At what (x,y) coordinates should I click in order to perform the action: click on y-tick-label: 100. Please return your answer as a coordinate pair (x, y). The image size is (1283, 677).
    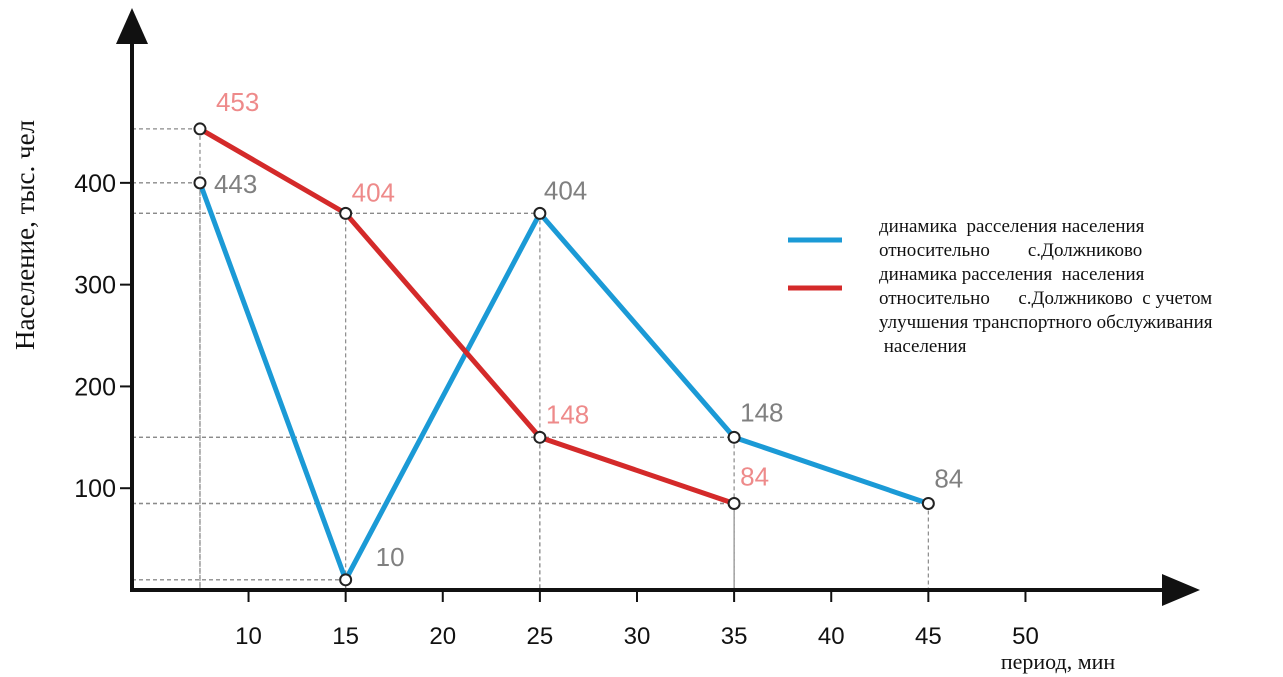
    Looking at the image, I should click on (95, 489).